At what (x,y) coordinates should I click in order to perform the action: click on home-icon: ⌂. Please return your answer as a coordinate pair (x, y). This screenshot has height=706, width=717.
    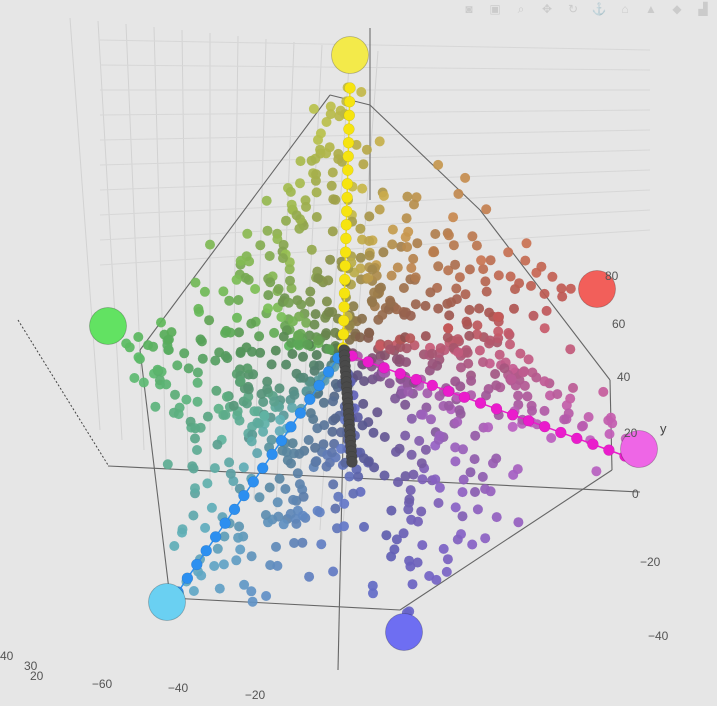
    Looking at the image, I should click on (625, 9).